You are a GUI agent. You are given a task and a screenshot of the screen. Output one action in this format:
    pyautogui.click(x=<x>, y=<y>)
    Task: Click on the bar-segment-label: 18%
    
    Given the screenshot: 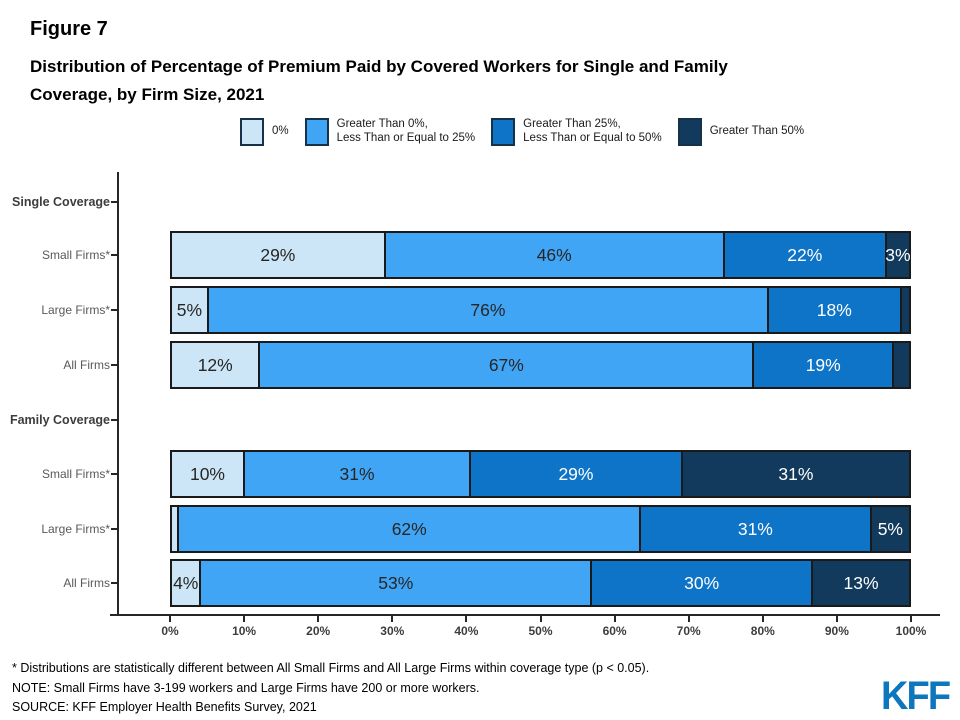 What is the action you would take?
    pyautogui.click(x=834, y=309)
    